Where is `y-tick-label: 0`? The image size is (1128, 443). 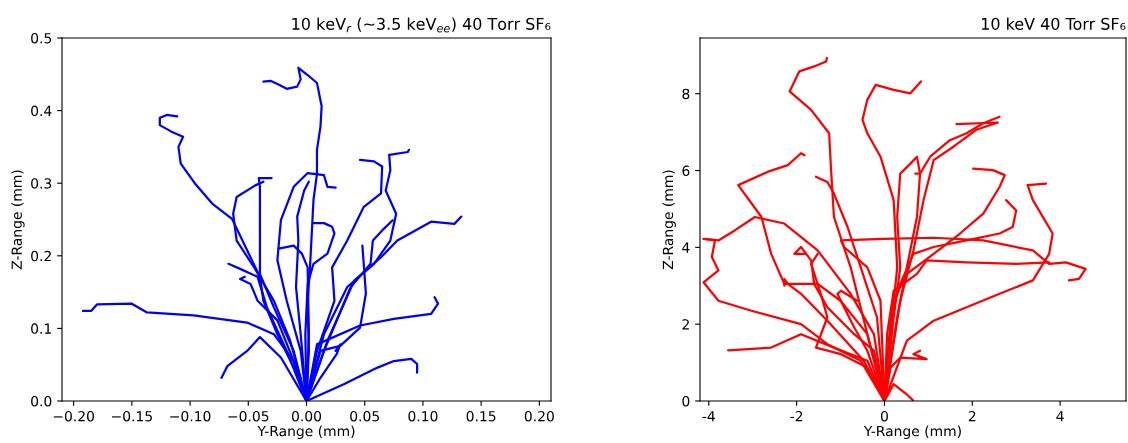 y-tick-label: 0 is located at coordinates (686, 401).